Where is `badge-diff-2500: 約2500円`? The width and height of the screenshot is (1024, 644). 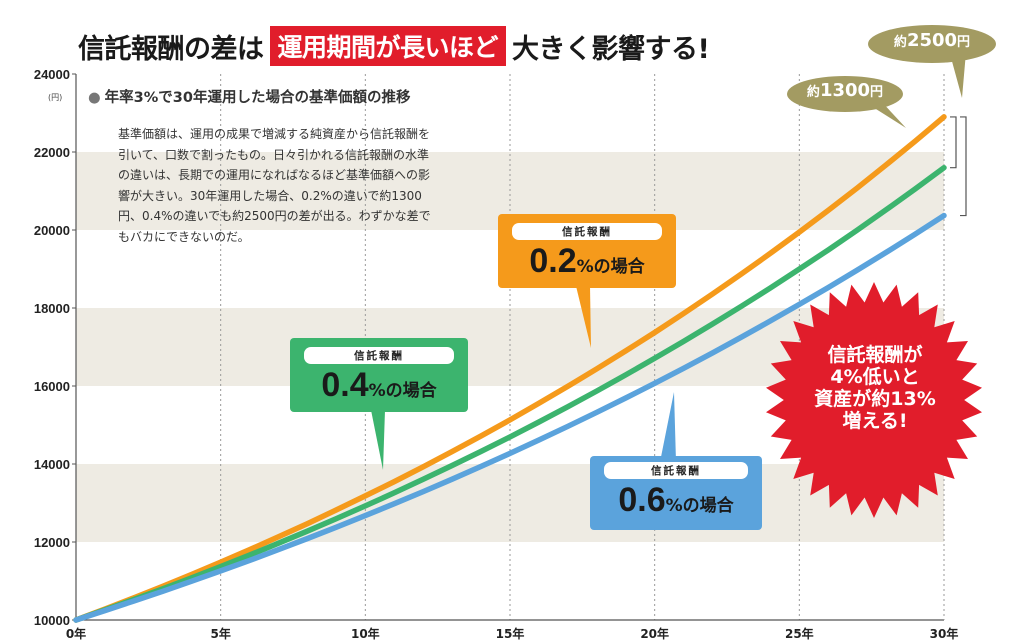 badge-diff-2500: 約2500円 is located at coordinates (932, 40).